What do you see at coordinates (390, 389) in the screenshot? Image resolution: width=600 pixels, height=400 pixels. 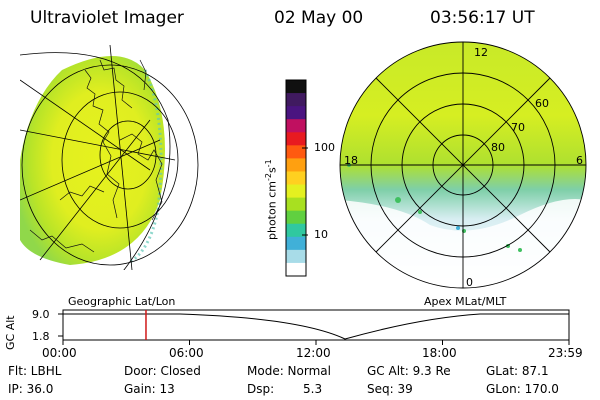 I see `info-seq: Seq: 39` at bounding box center [390, 389].